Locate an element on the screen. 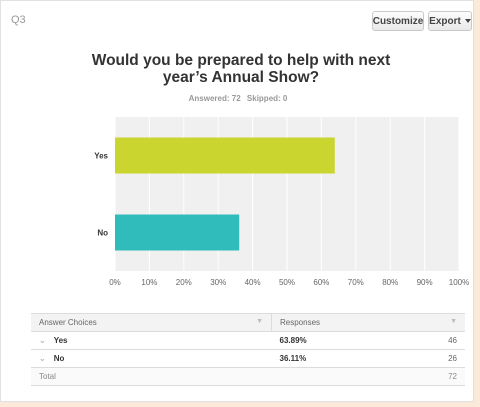  choice-label: No is located at coordinates (59, 358).